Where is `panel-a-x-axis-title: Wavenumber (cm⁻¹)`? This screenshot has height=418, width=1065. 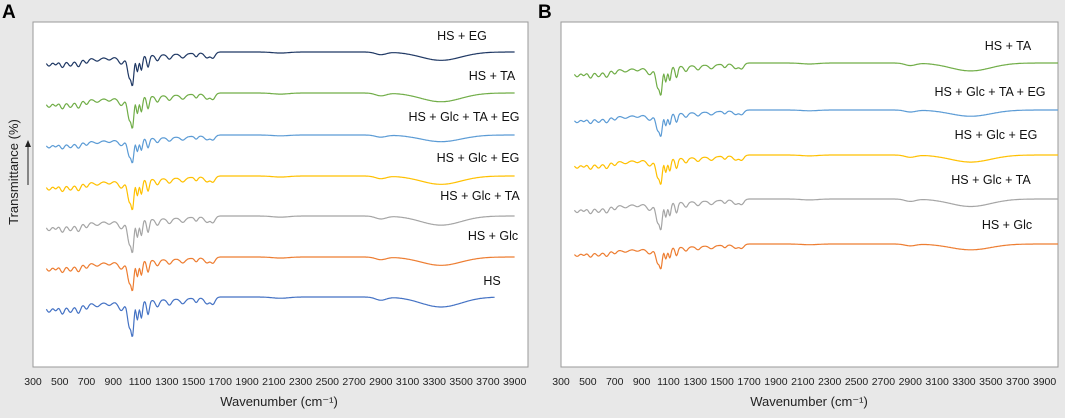 panel-a-x-axis-title: Wavenumber (cm⁻¹) is located at coordinates (279, 401).